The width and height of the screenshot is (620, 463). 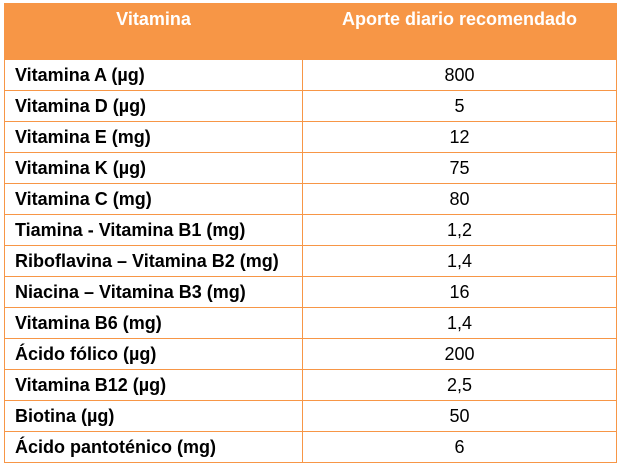 I want to click on vitamin-name: Riboflavina – Vitamina B2 (mg), so click(x=153, y=261).